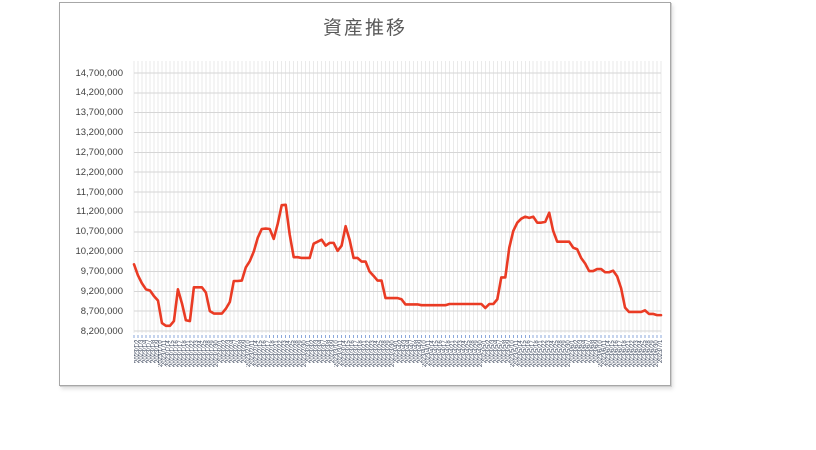 This screenshot has height=450, width=816. I want to click on x-axis-label: 2023/7/1, so click(660, 352).